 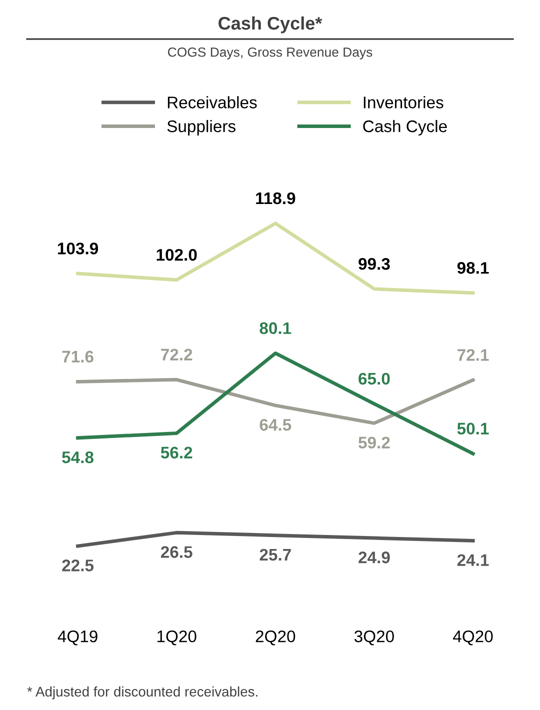 What do you see at coordinates (276, 198) in the screenshot?
I see `data-label: 118.9` at bounding box center [276, 198].